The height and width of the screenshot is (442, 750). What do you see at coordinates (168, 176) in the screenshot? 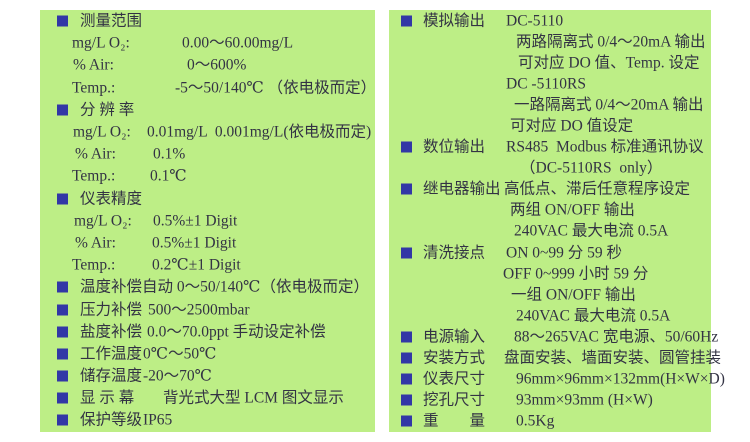
I see `spec-value: 0.1℃` at bounding box center [168, 176].